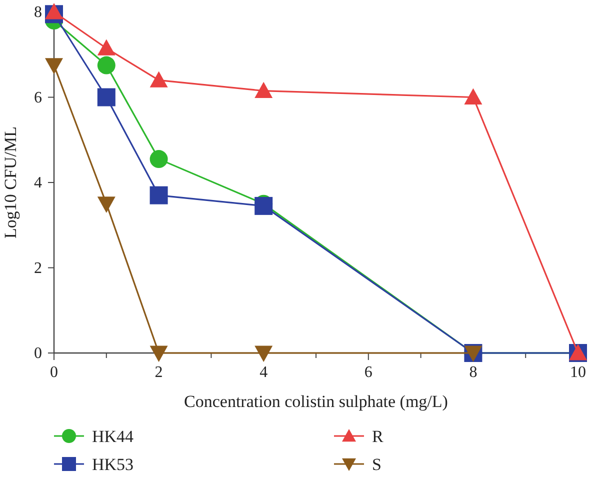 Image resolution: width=600 pixels, height=483 pixels. What do you see at coordinates (38, 268) in the screenshot?
I see `y-tick-label: 2` at bounding box center [38, 268].